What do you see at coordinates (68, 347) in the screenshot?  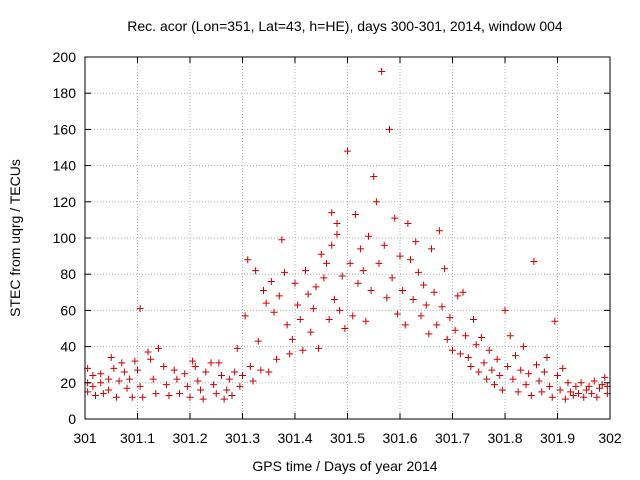 I see `y-tick-label: 40` at bounding box center [68, 347].